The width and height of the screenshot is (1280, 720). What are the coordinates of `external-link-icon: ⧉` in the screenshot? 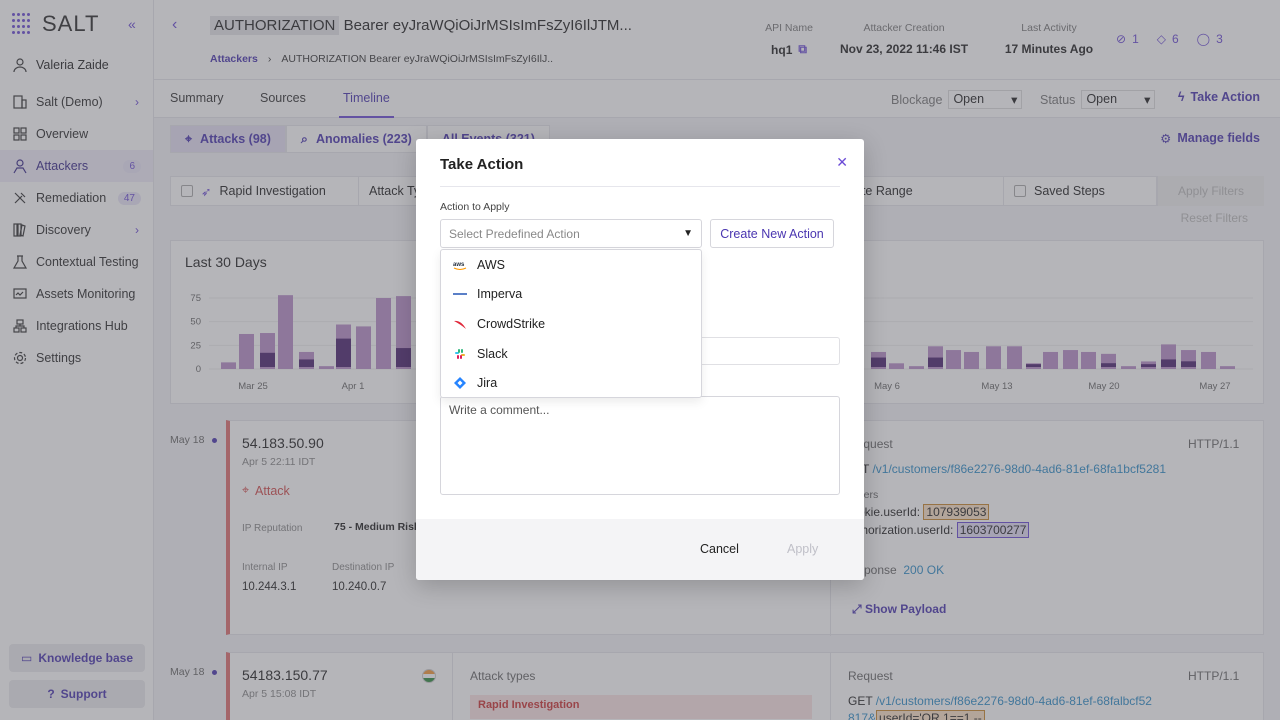 It's located at (802, 49).